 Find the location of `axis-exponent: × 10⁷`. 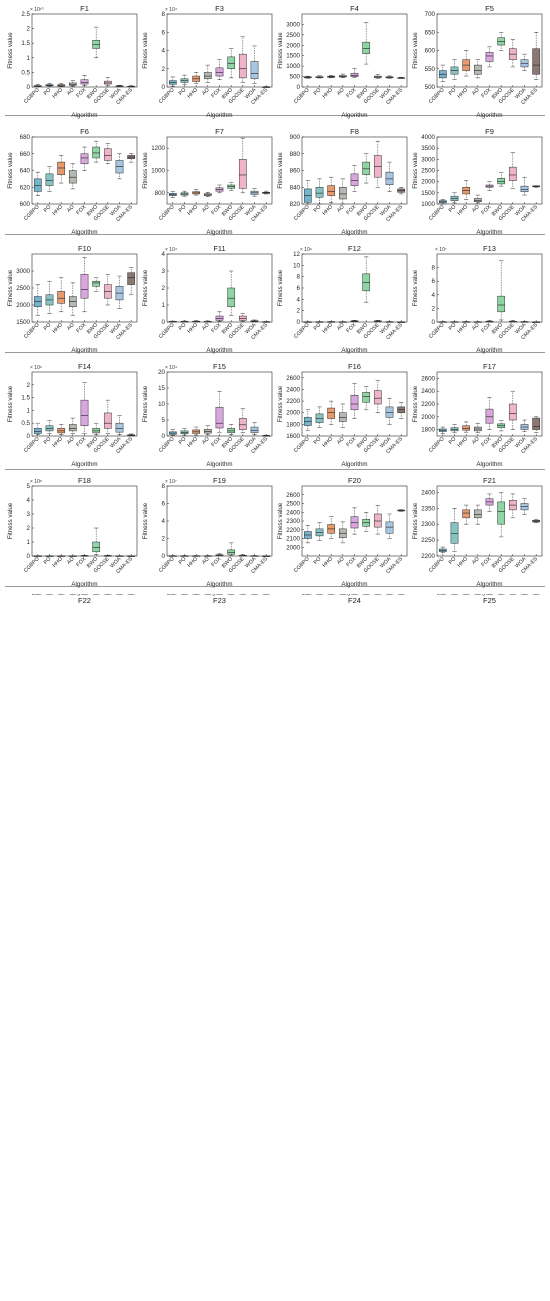

axis-exponent: × 10⁷ is located at coordinates (171, 482).